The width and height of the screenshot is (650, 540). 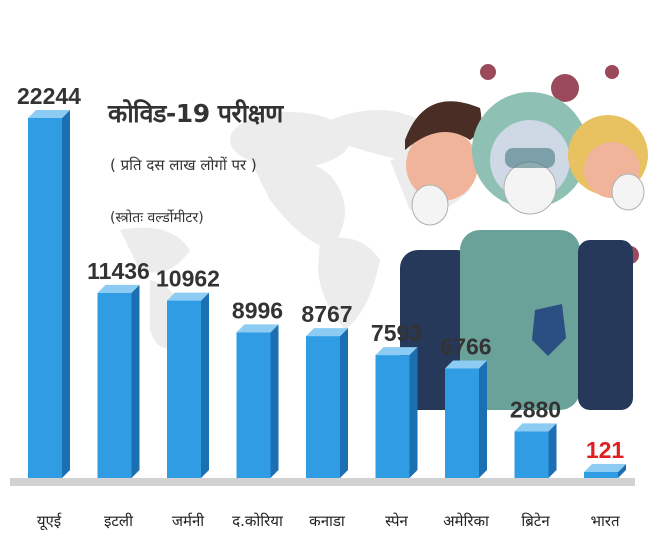 What do you see at coordinates (49, 521) in the screenshot?
I see `category-label: यूएई` at bounding box center [49, 521].